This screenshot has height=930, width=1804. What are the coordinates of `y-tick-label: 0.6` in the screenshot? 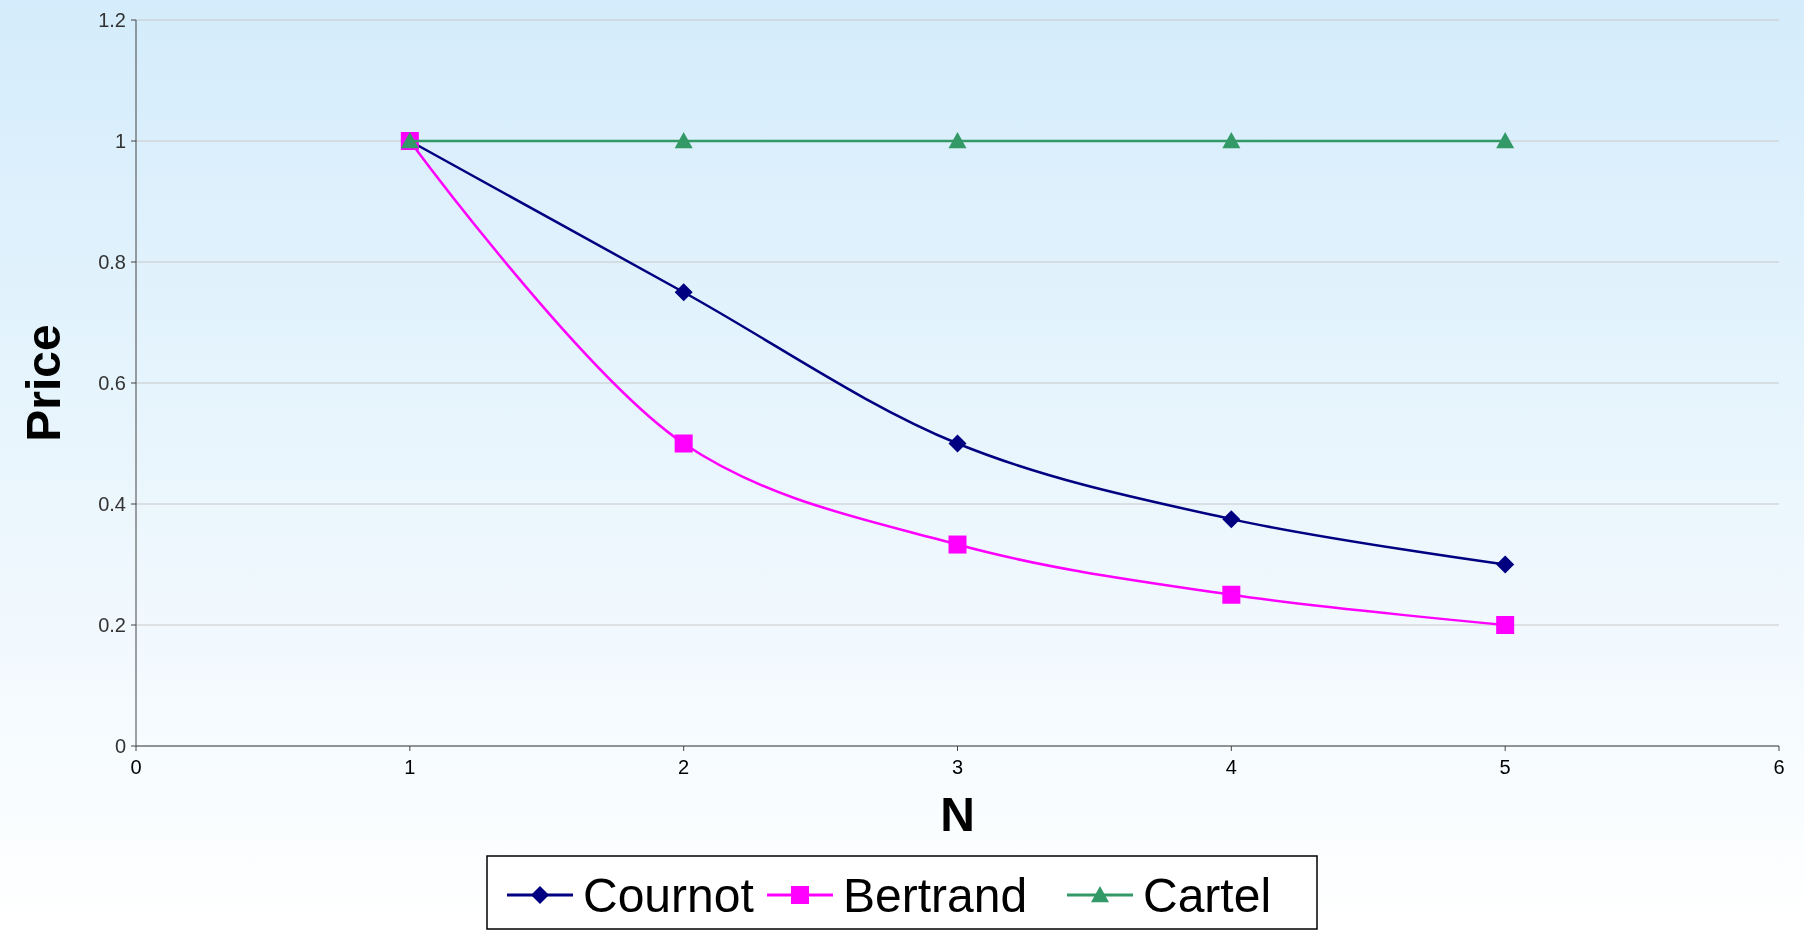 It's located at (112, 383).